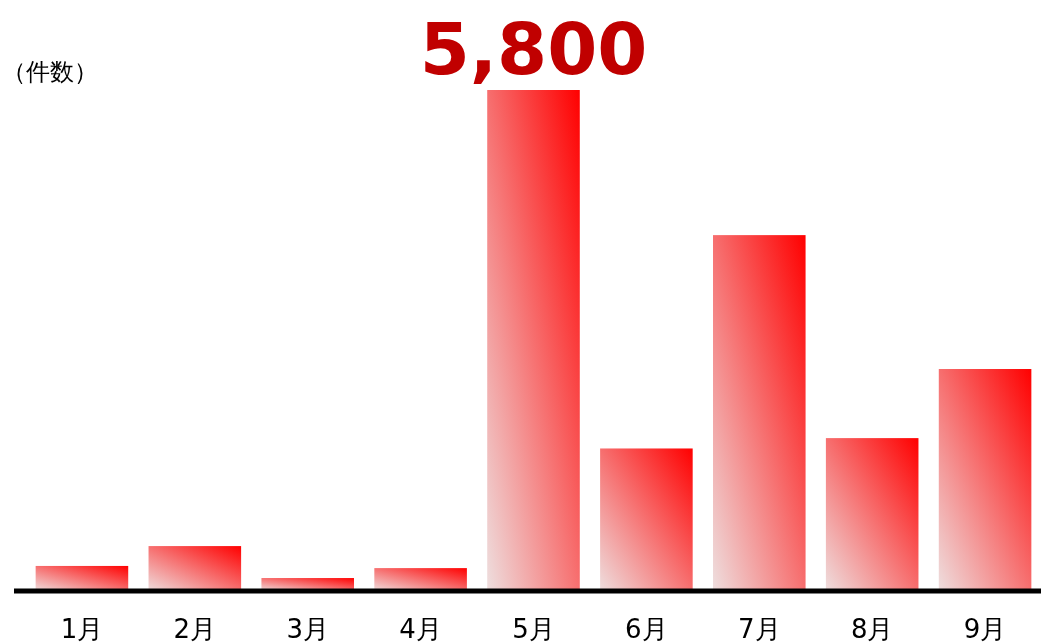 Image resolution: width=1045 pixels, height=644 pixels. I want to click on data-label: 5,800, so click(533, 49).